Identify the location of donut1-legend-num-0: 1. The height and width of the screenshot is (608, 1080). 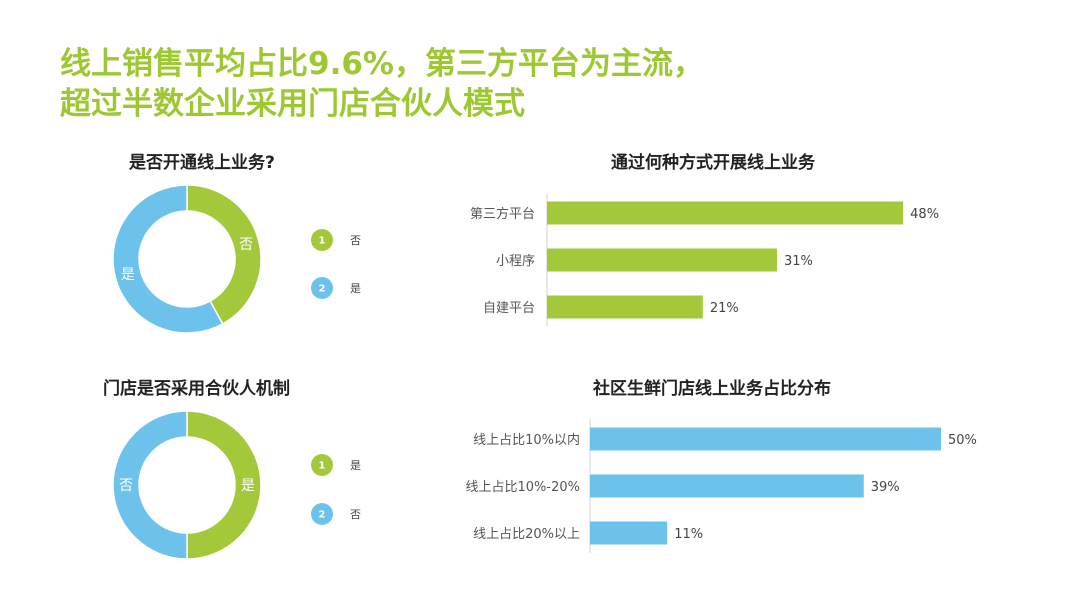
(322, 241).